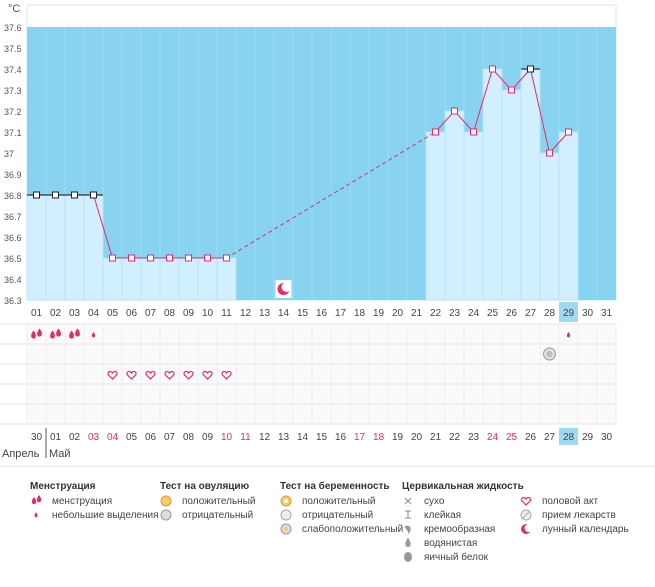  Describe the element at coordinates (132, 313) in the screenshot. I see `cycle-day-label: 06` at that location.